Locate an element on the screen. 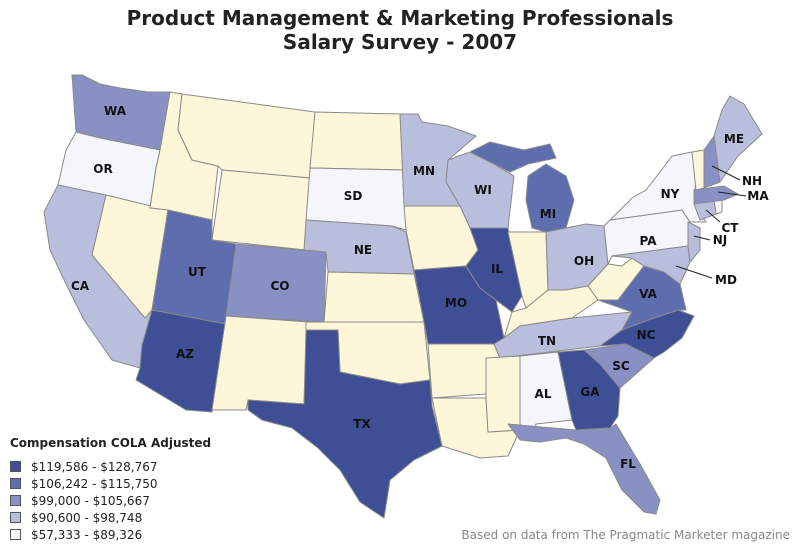 The width and height of the screenshot is (800, 550). state-nd is located at coordinates (357, 141).